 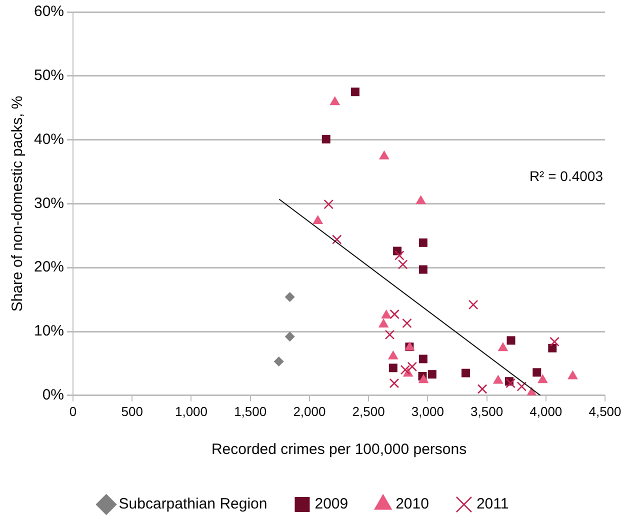 What do you see at coordinates (49, 203) in the screenshot?
I see `y-tick-label: 30%` at bounding box center [49, 203].